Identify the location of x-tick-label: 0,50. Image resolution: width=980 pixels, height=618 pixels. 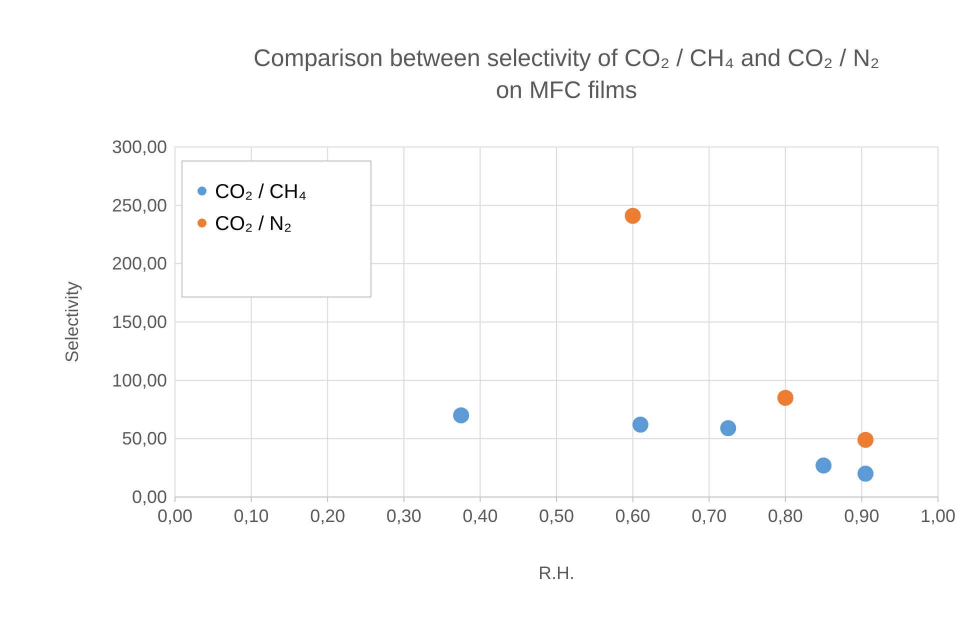
(556, 516).